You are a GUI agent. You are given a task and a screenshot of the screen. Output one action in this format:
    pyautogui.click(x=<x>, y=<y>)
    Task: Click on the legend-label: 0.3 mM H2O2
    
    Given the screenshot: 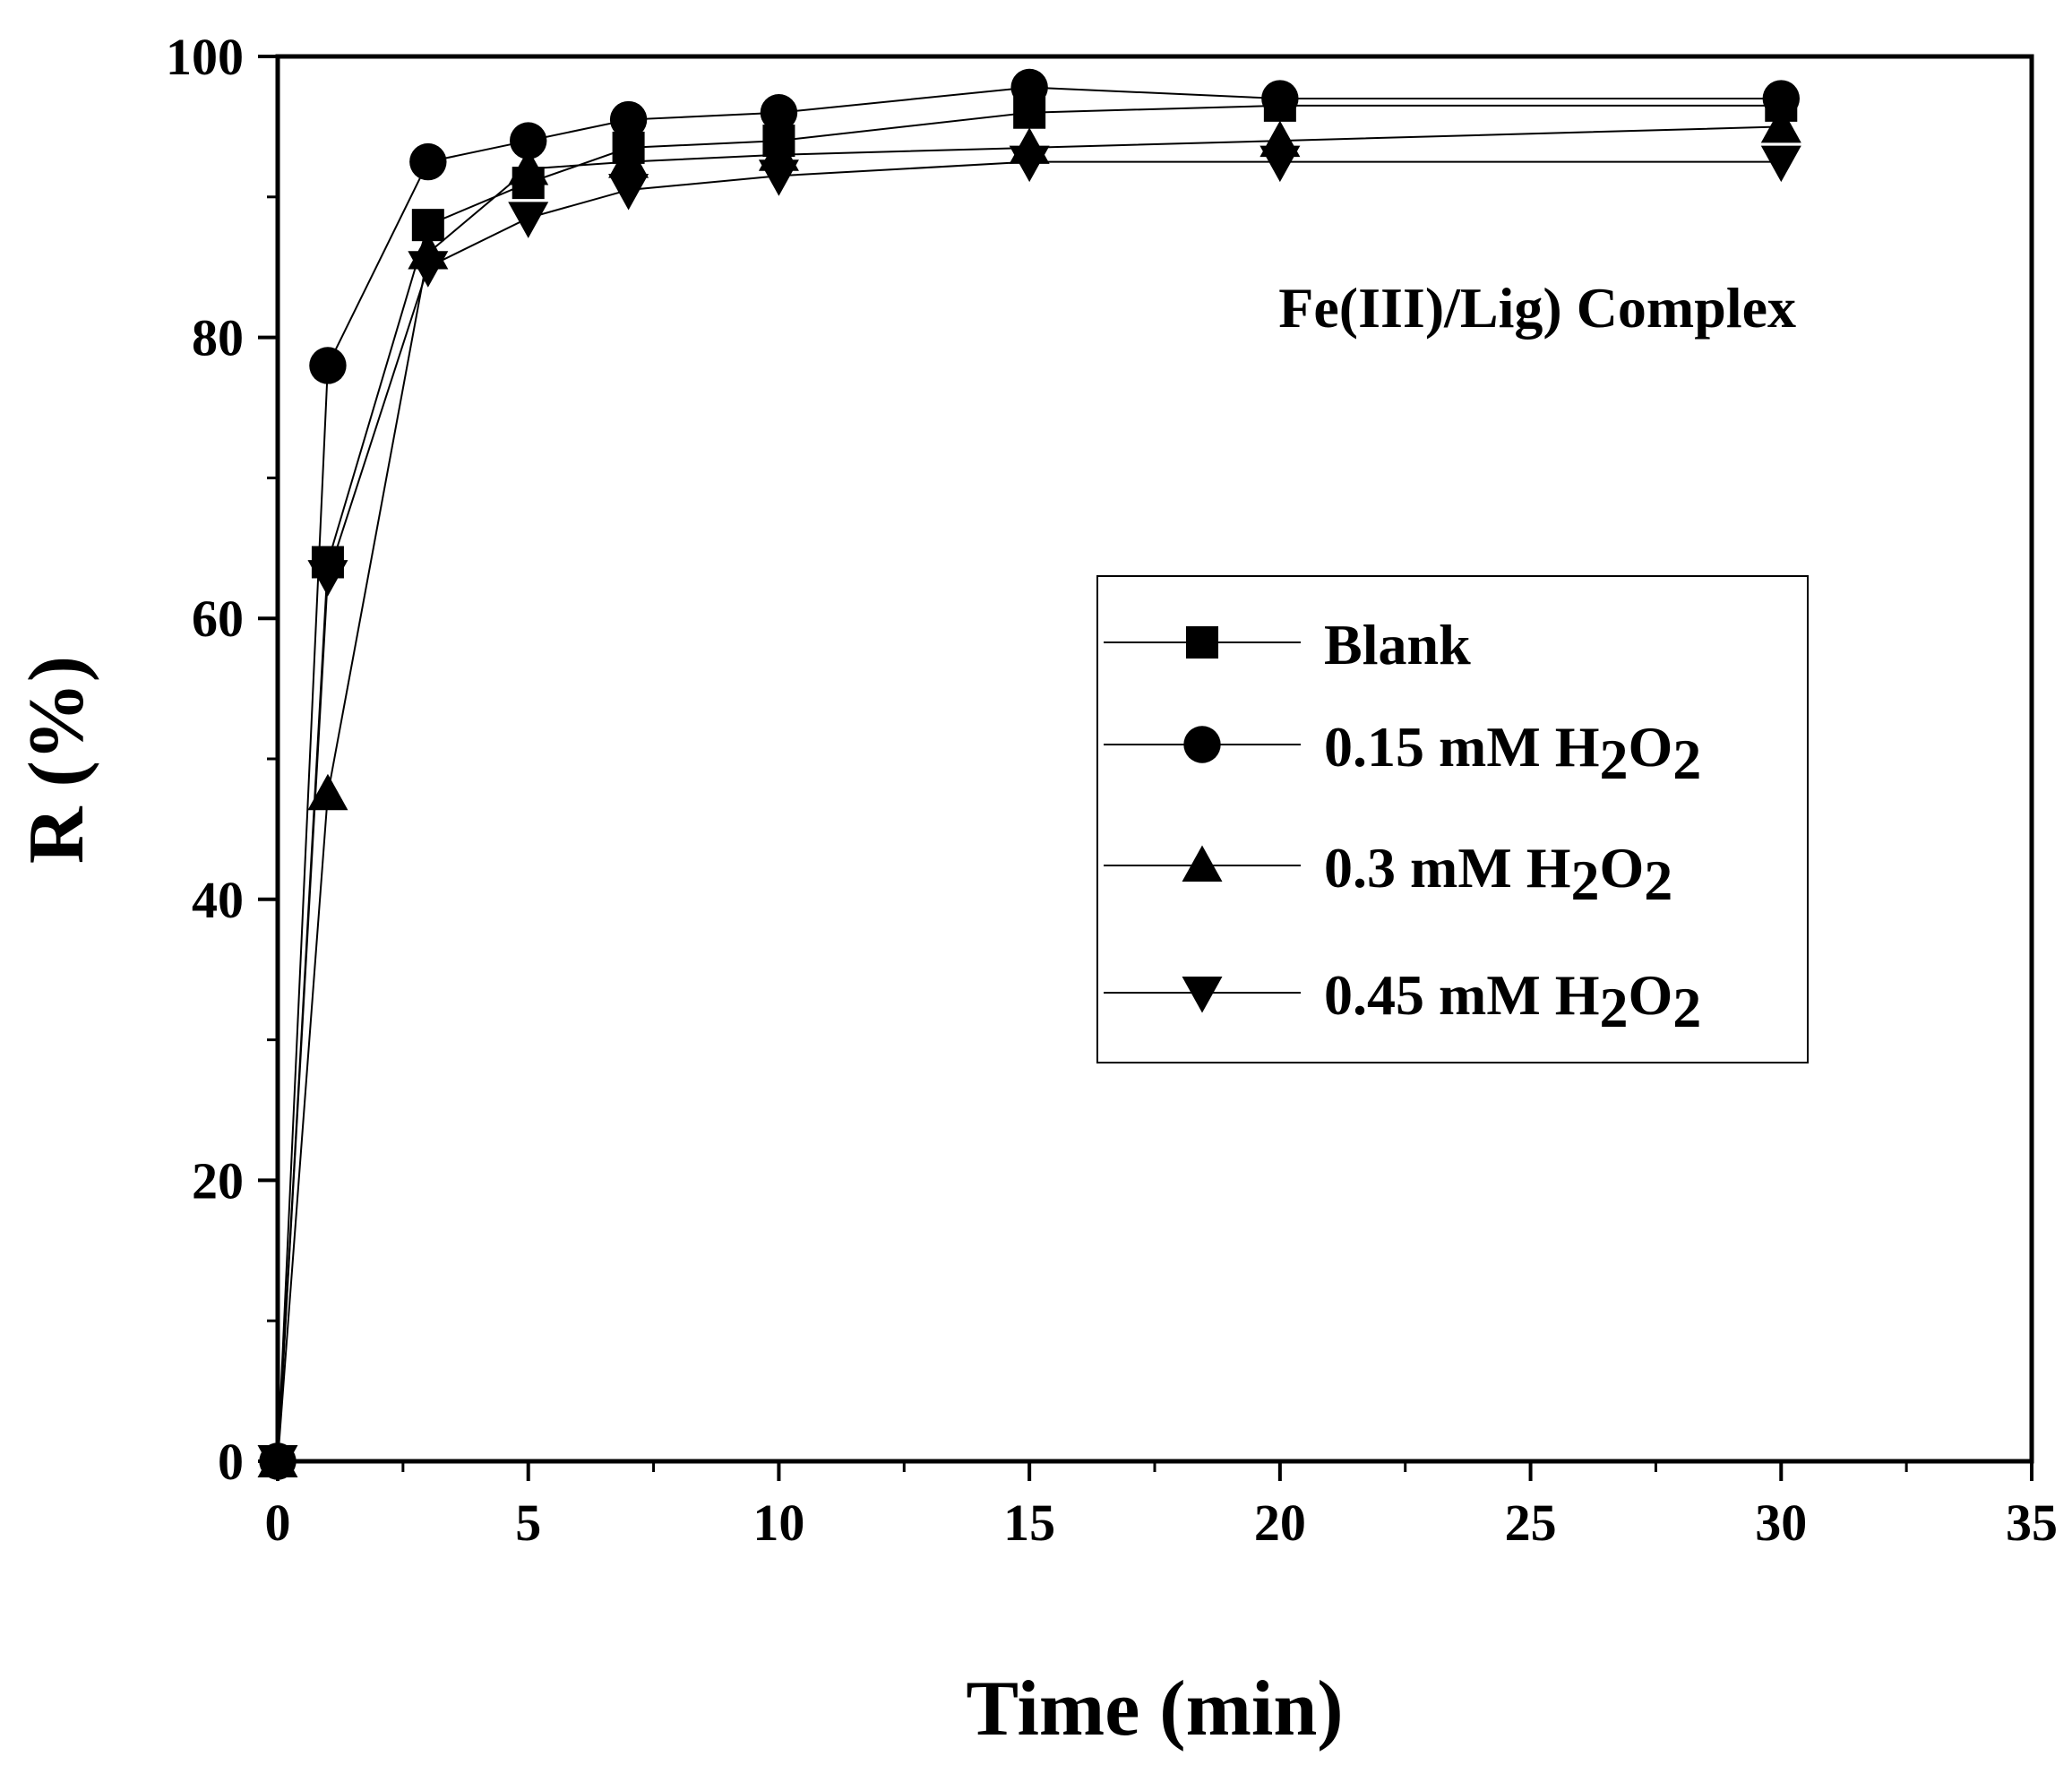 What is the action you would take?
    pyautogui.click(x=1498, y=874)
    